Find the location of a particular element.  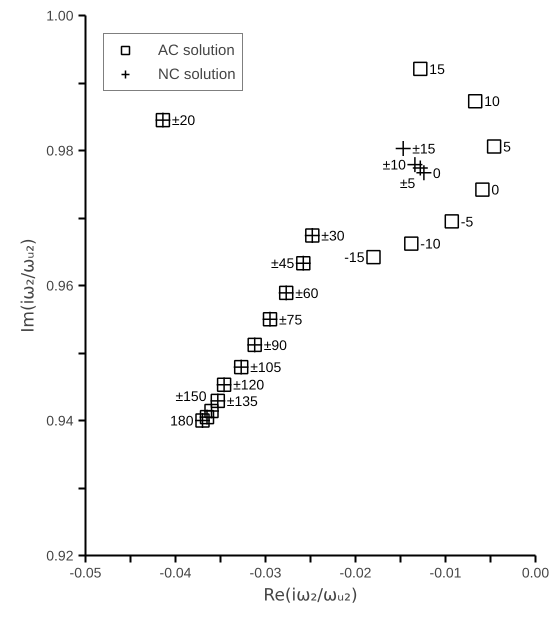

annotation: -10 is located at coordinates (430, 244).